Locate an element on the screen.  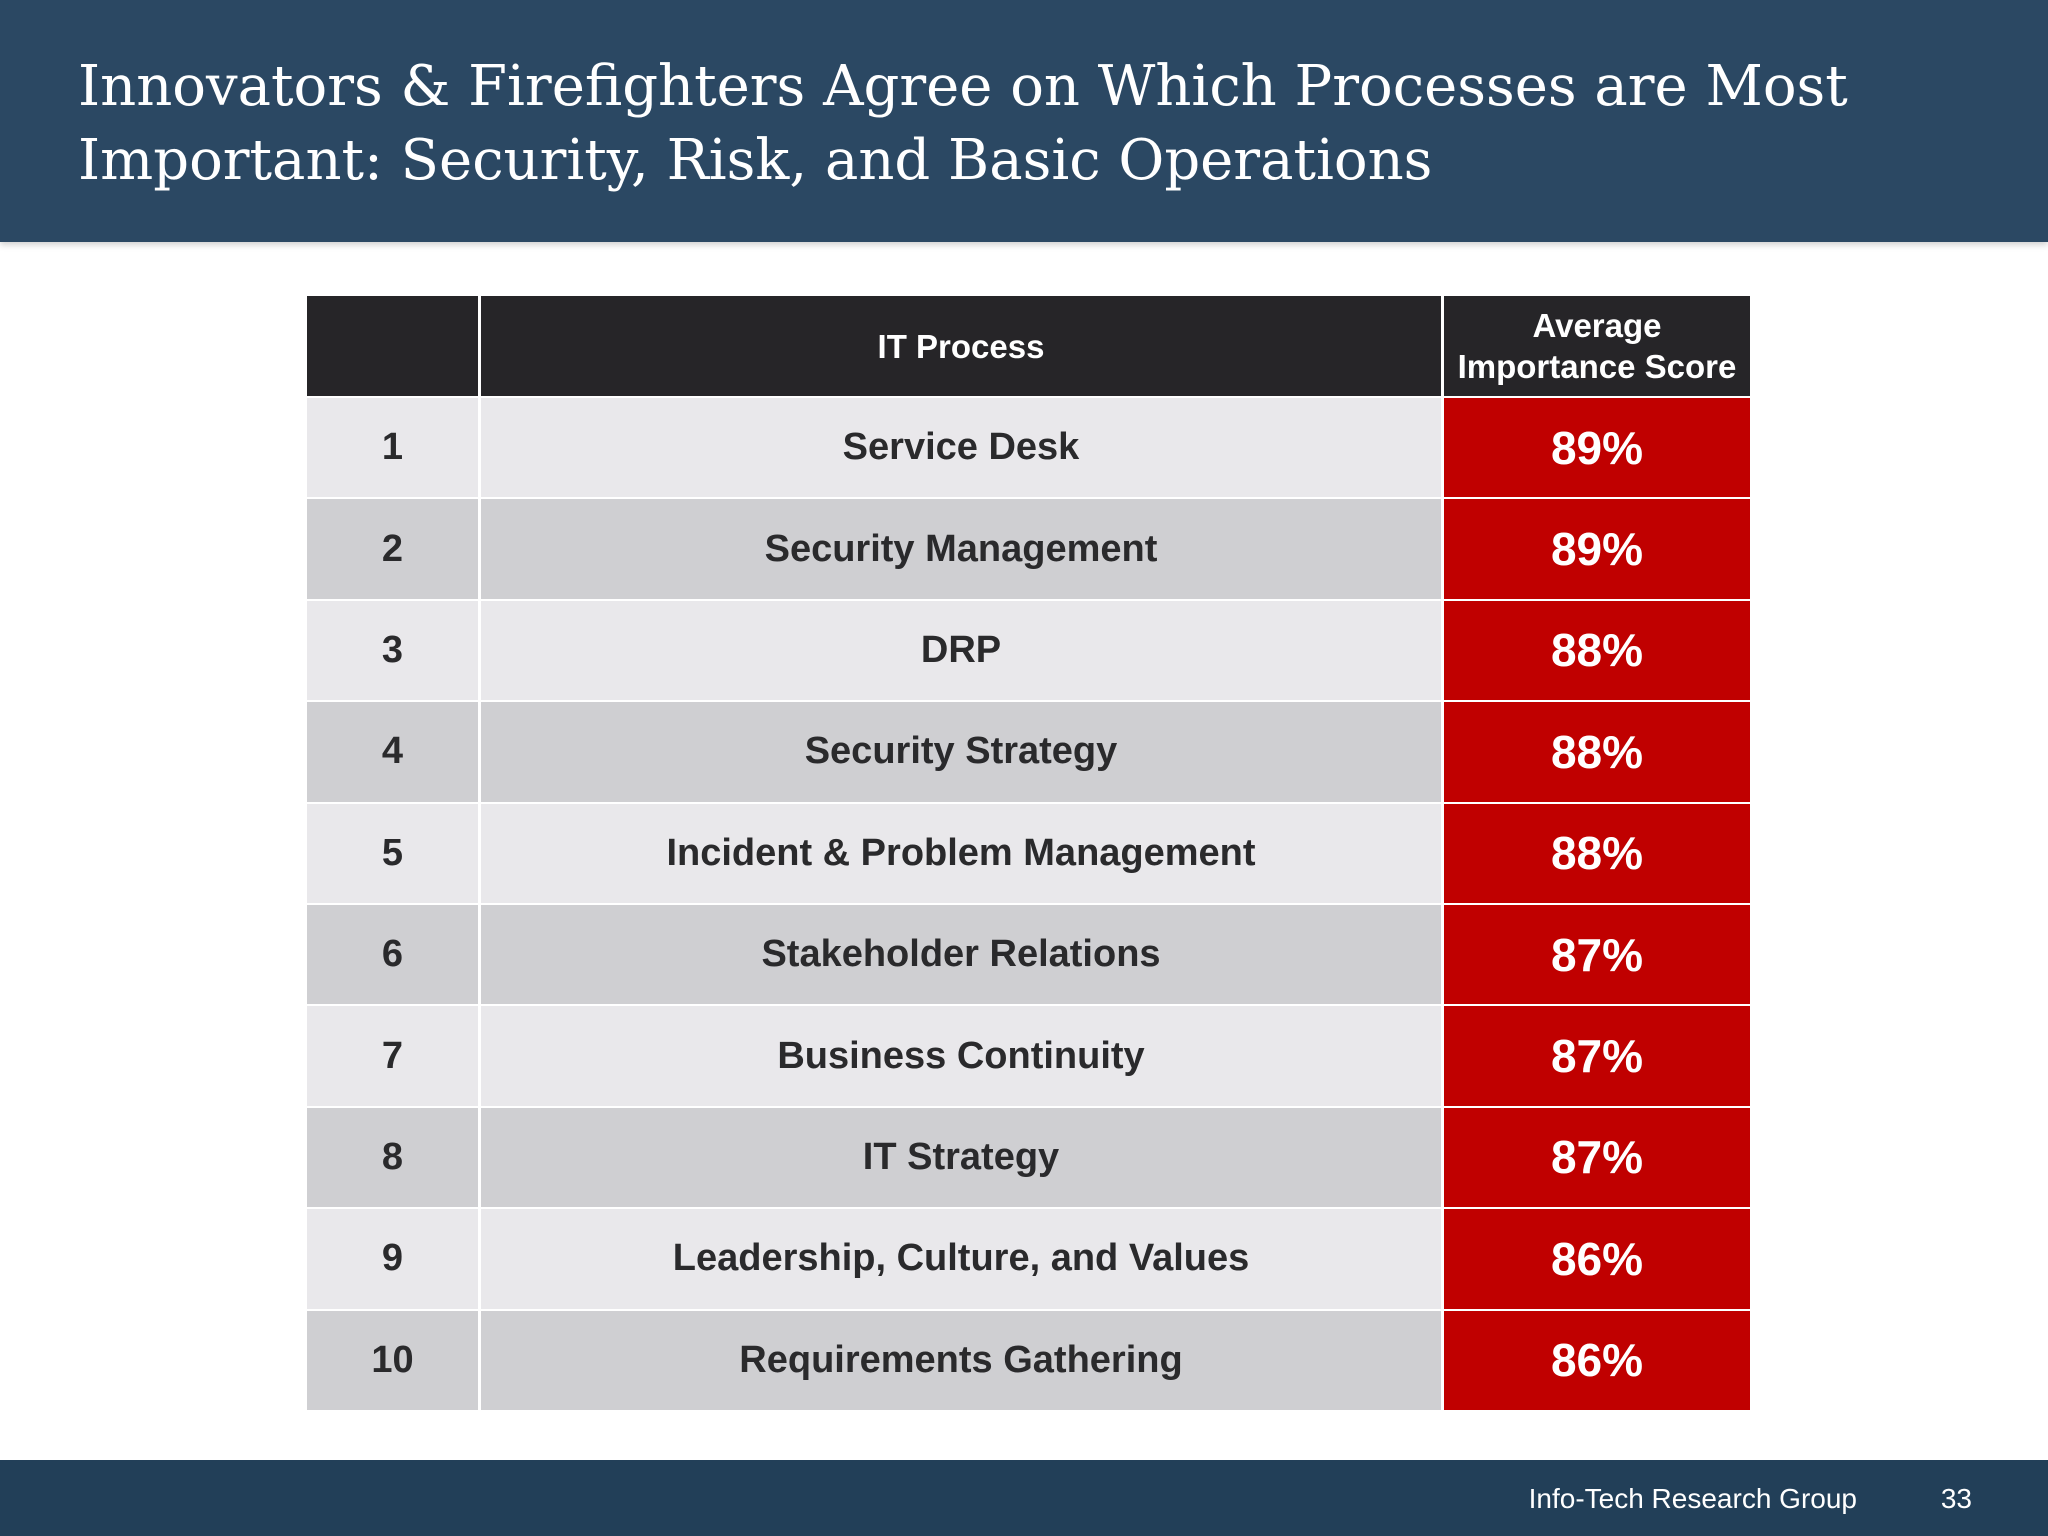
table-row: 8 IT Strategy 87% is located at coordinates (1030, 1156).